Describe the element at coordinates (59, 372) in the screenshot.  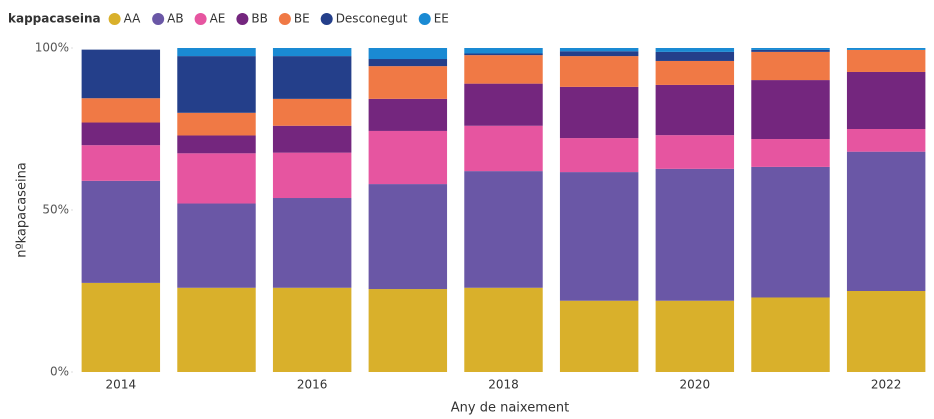
I see `y-tick-label: 0%` at that location.